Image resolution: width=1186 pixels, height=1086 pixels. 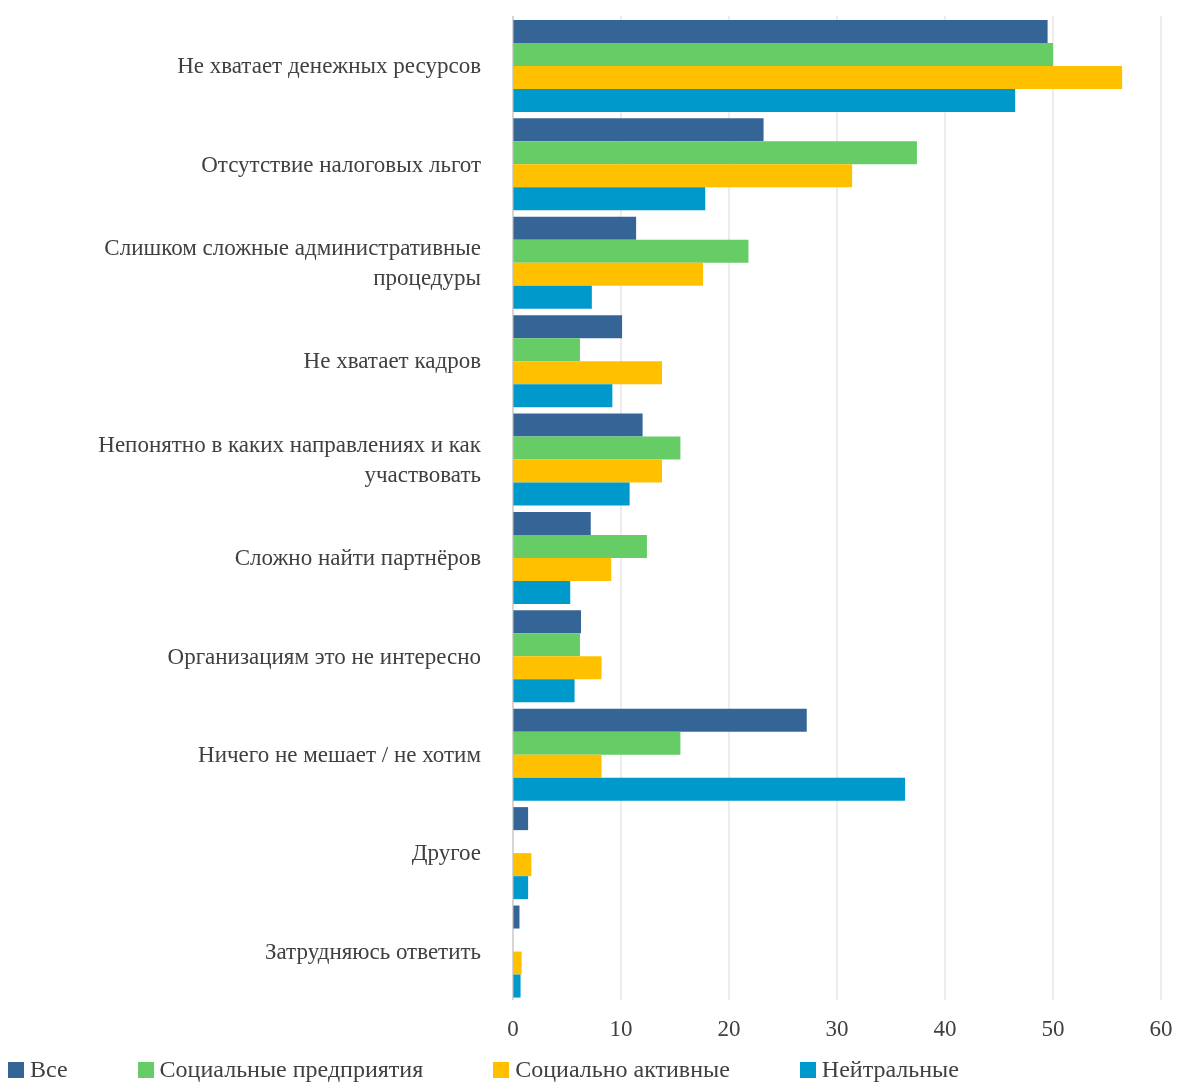 What do you see at coordinates (837, 1029) in the screenshot?
I see `x-tick-label: 30` at bounding box center [837, 1029].